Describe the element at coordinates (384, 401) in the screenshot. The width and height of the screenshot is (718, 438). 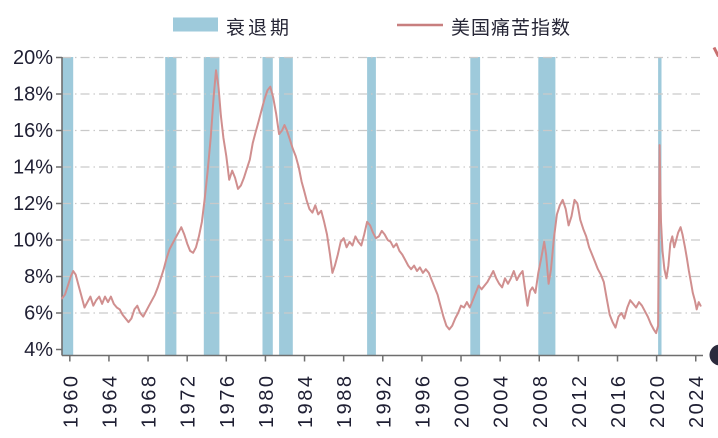
I see `x-axis-label: 1992` at that location.